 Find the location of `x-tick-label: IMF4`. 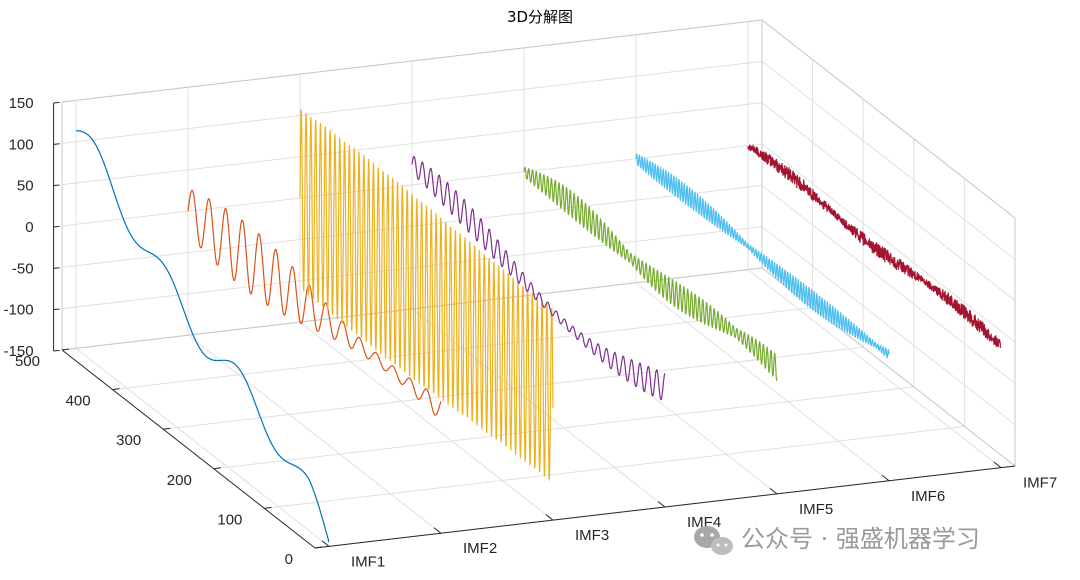

x-tick-label: IMF4 is located at coordinates (704, 522).